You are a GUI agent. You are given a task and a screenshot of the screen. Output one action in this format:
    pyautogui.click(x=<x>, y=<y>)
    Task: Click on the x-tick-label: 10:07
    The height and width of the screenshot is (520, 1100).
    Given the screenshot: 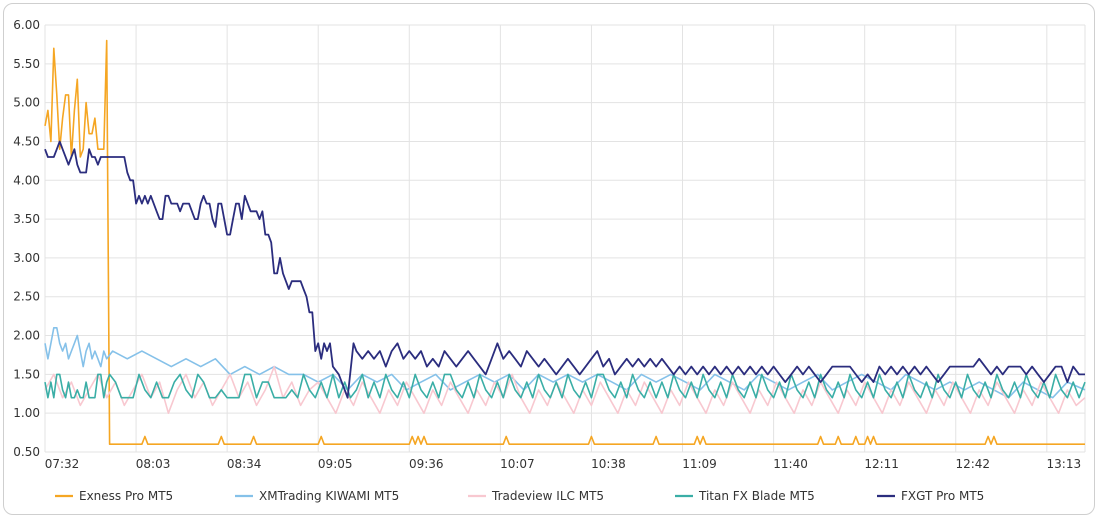 What is the action you would take?
    pyautogui.click(x=517, y=464)
    